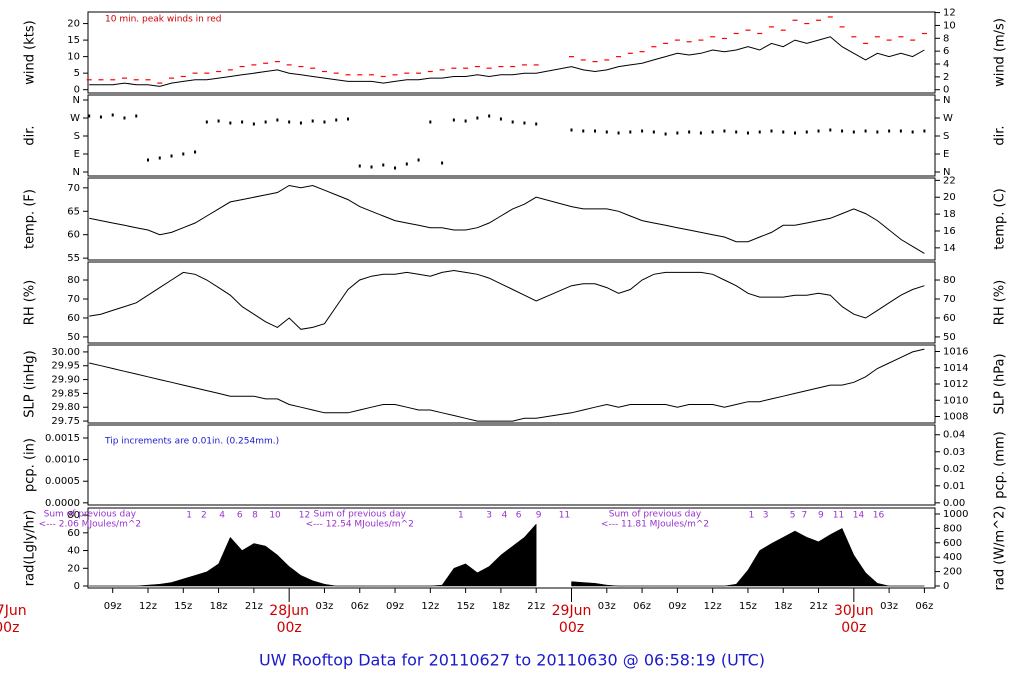  I want to click on hour-mark: 3, so click(766, 516).